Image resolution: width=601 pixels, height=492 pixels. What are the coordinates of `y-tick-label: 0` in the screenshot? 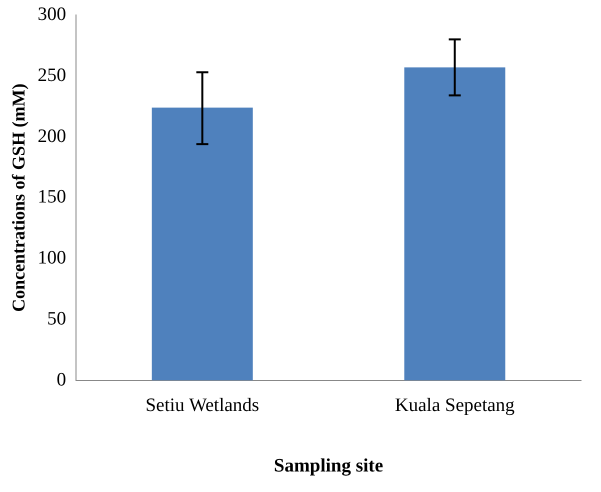 It's located at (61, 379).